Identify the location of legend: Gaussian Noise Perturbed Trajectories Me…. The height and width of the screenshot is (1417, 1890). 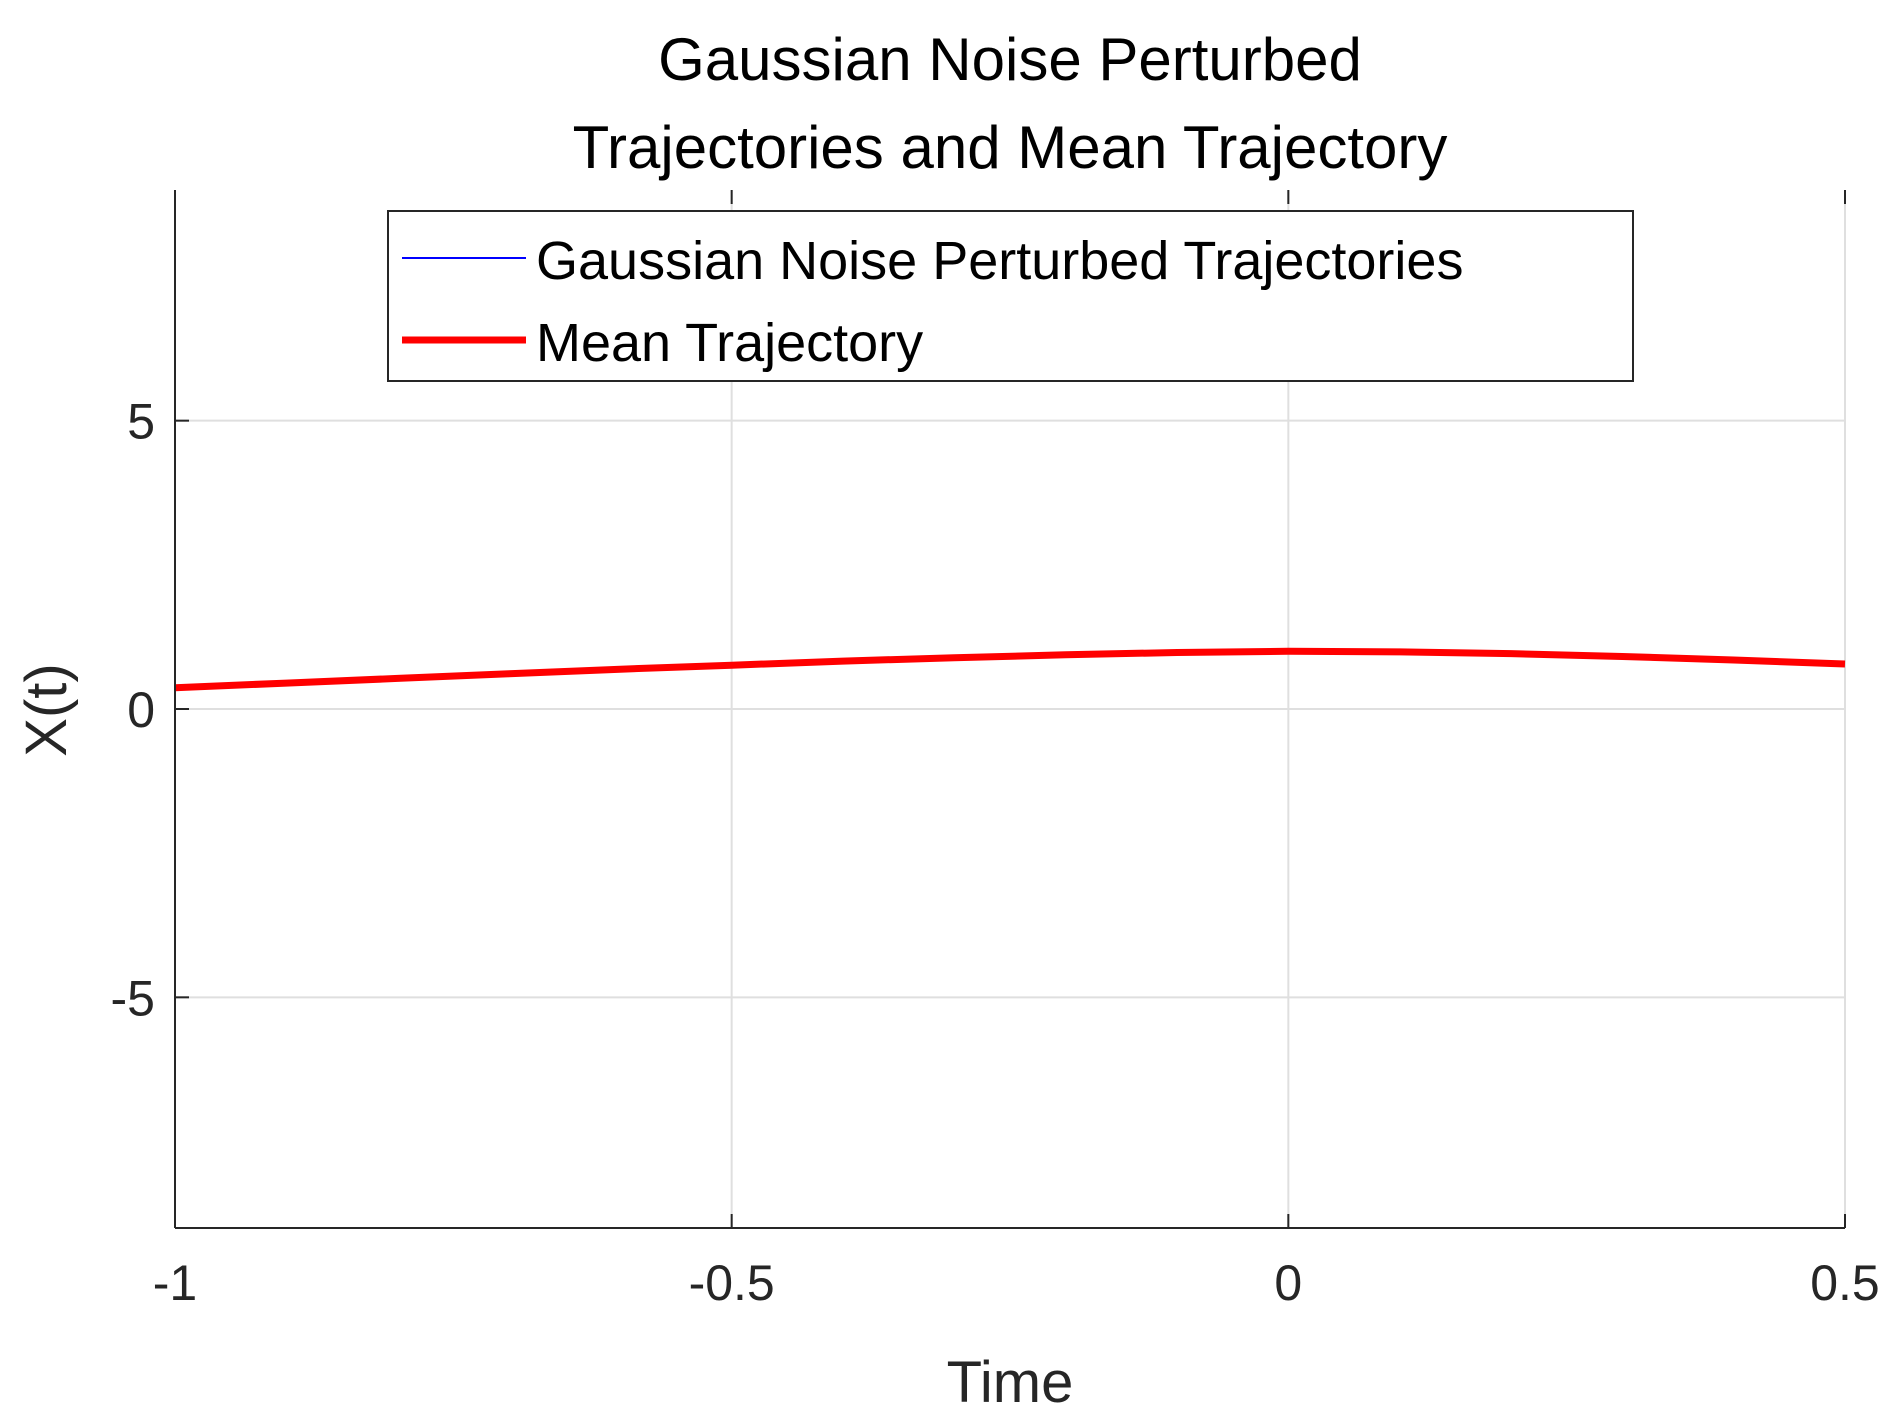
(1010, 296).